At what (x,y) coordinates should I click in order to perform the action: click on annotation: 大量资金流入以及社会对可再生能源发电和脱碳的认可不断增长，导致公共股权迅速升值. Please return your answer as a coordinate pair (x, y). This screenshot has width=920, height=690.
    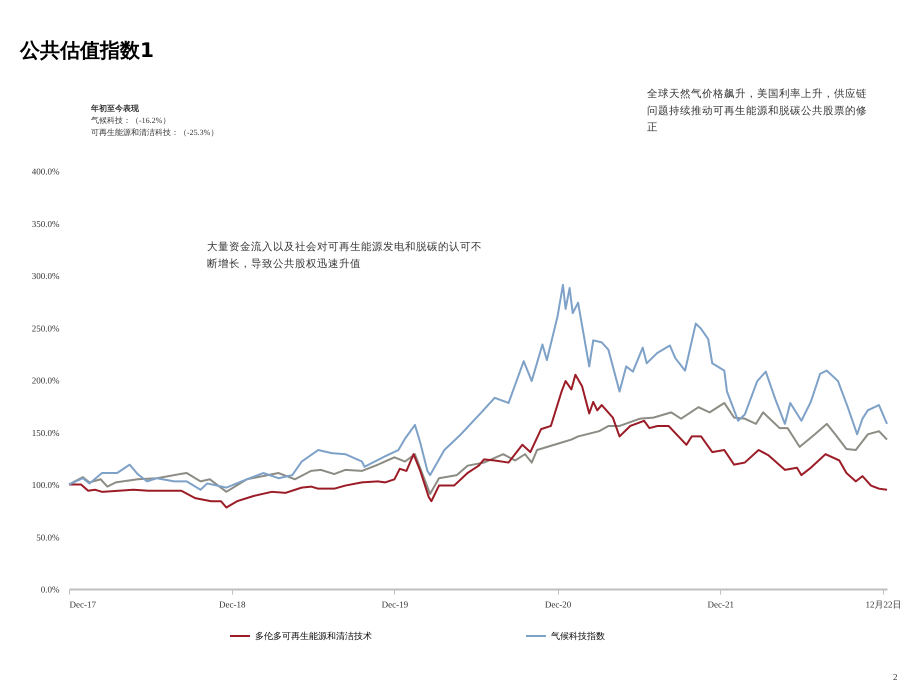
    Looking at the image, I should click on (344, 255).